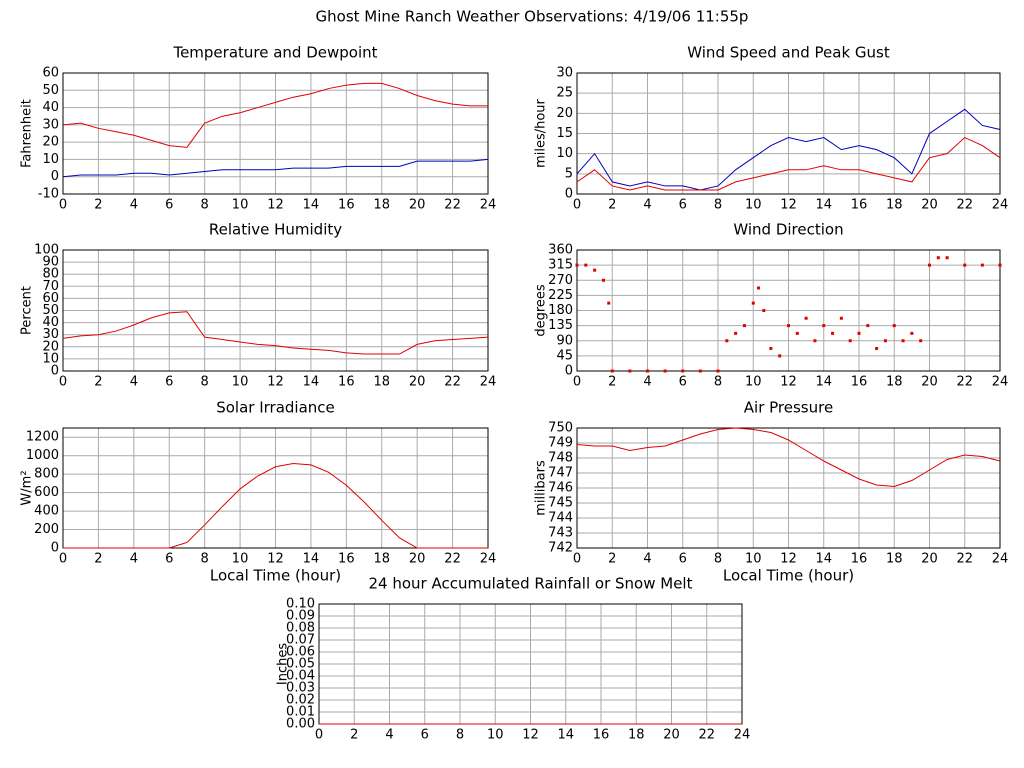 The height and width of the screenshot is (768, 1024). What do you see at coordinates (560, 548) in the screenshot?
I see `y-tick-label: 742` at bounding box center [560, 548].